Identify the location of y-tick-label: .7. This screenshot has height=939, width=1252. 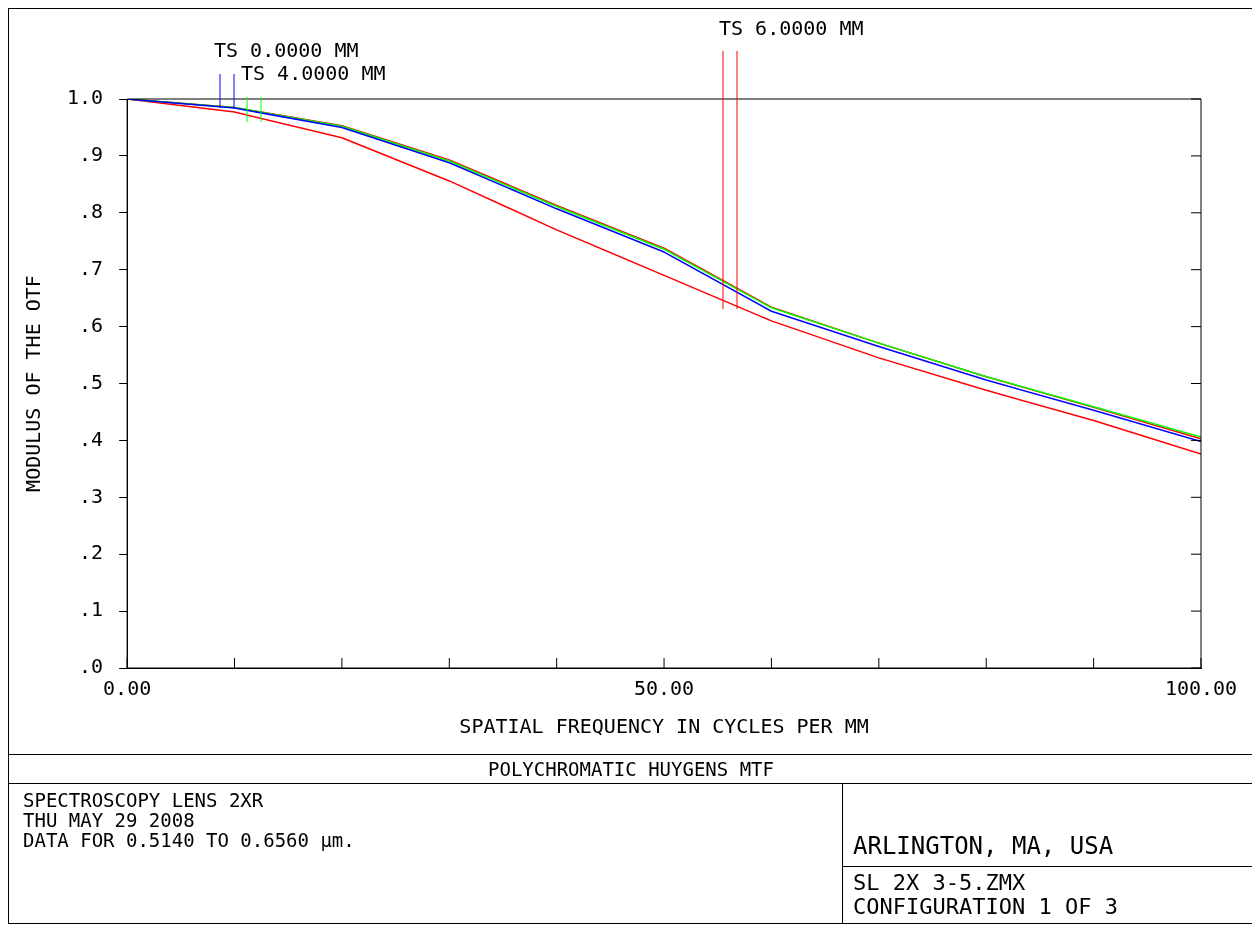
(91, 267).